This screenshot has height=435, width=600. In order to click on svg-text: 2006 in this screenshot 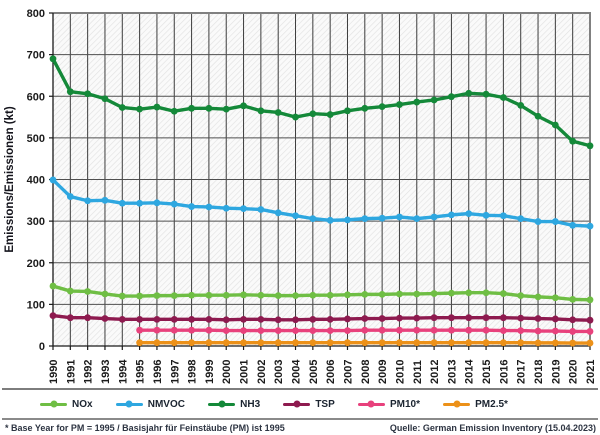, I will do `click(331, 372)`.